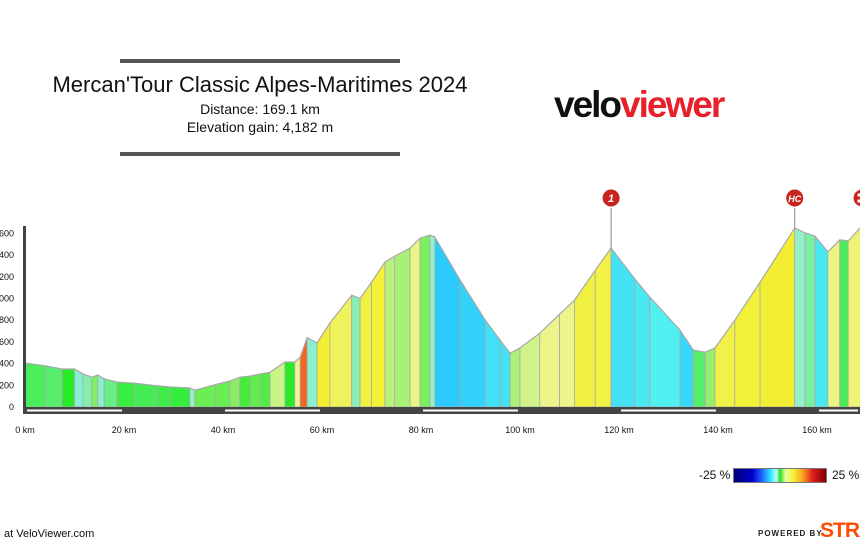 The width and height of the screenshot is (860, 546). What do you see at coordinates (7, 320) in the screenshot?
I see `y-tick-label: 800` at bounding box center [7, 320].